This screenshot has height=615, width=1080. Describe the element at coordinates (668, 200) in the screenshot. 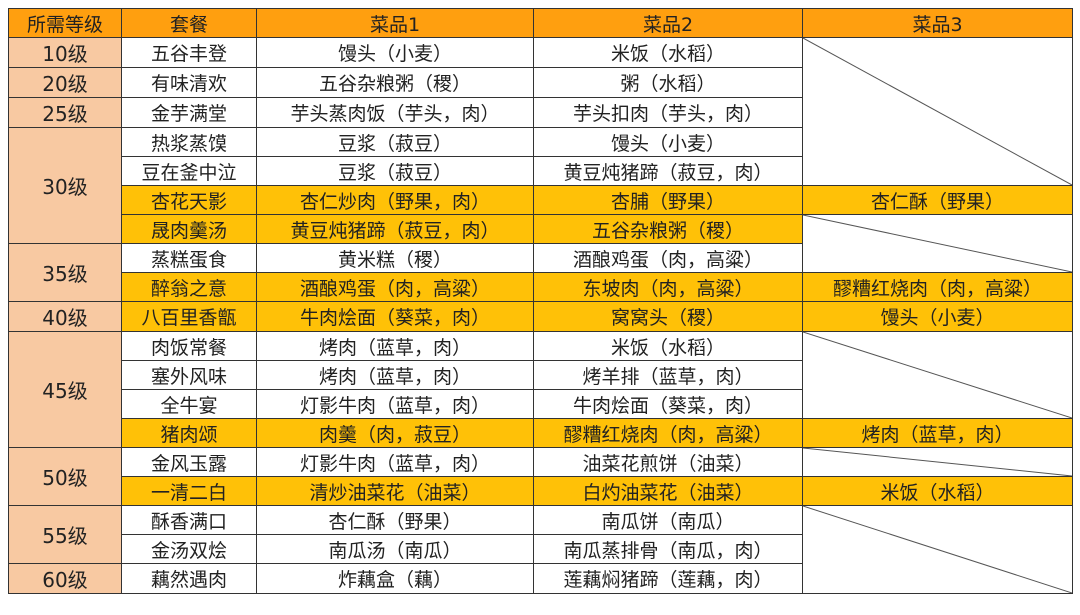

I see `dish2-cell: 杏脯（野果）` at that location.